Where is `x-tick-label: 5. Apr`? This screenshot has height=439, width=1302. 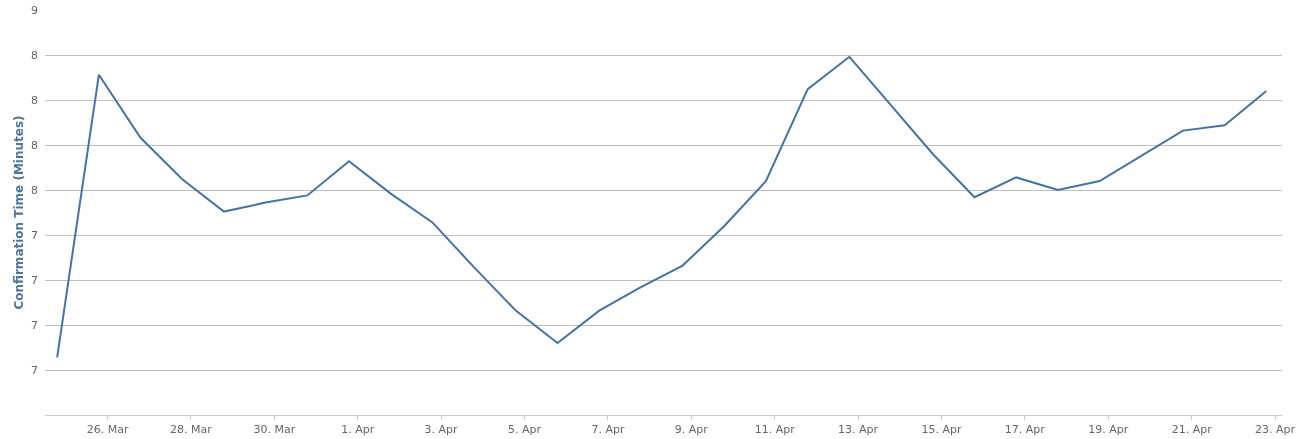
x-tick-label: 5. Apr is located at coordinates (524, 430).